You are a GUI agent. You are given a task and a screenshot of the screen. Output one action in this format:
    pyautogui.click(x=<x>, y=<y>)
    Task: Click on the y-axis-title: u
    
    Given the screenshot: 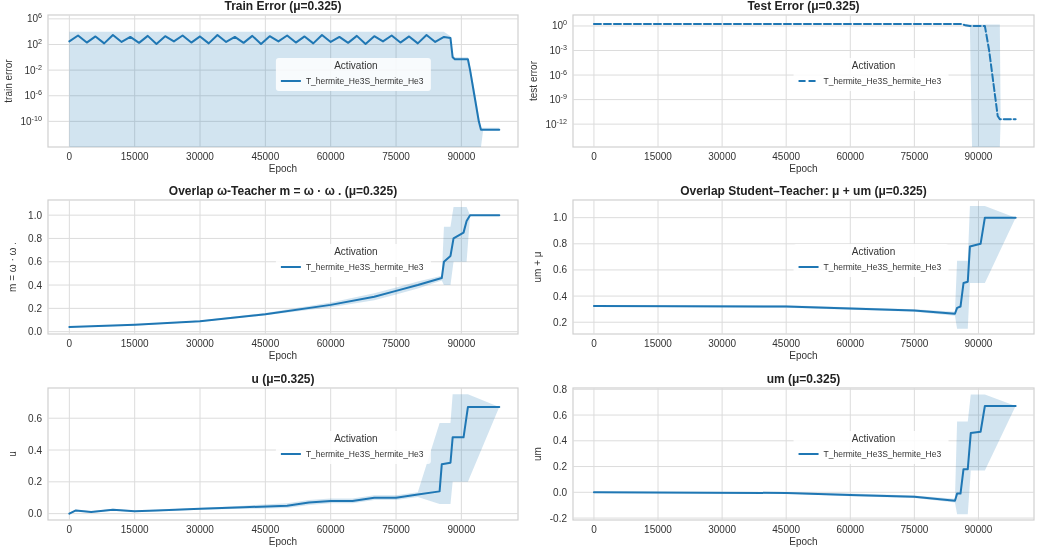 What is the action you would take?
    pyautogui.click(x=12, y=454)
    